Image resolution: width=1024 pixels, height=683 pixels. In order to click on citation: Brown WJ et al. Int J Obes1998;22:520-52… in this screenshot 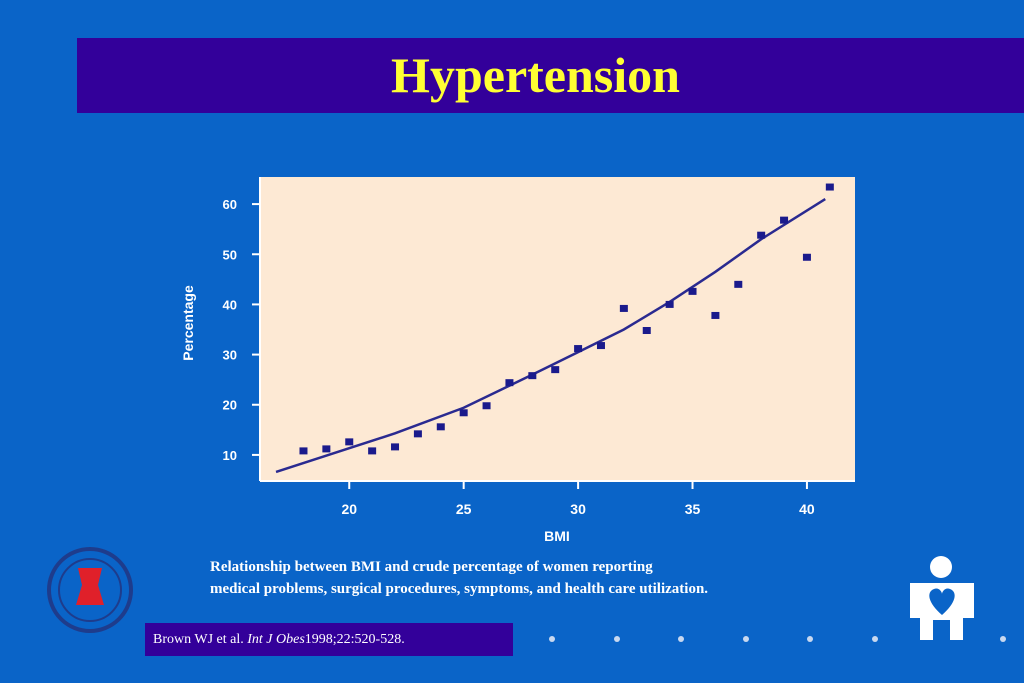, I will do `click(329, 639)`.